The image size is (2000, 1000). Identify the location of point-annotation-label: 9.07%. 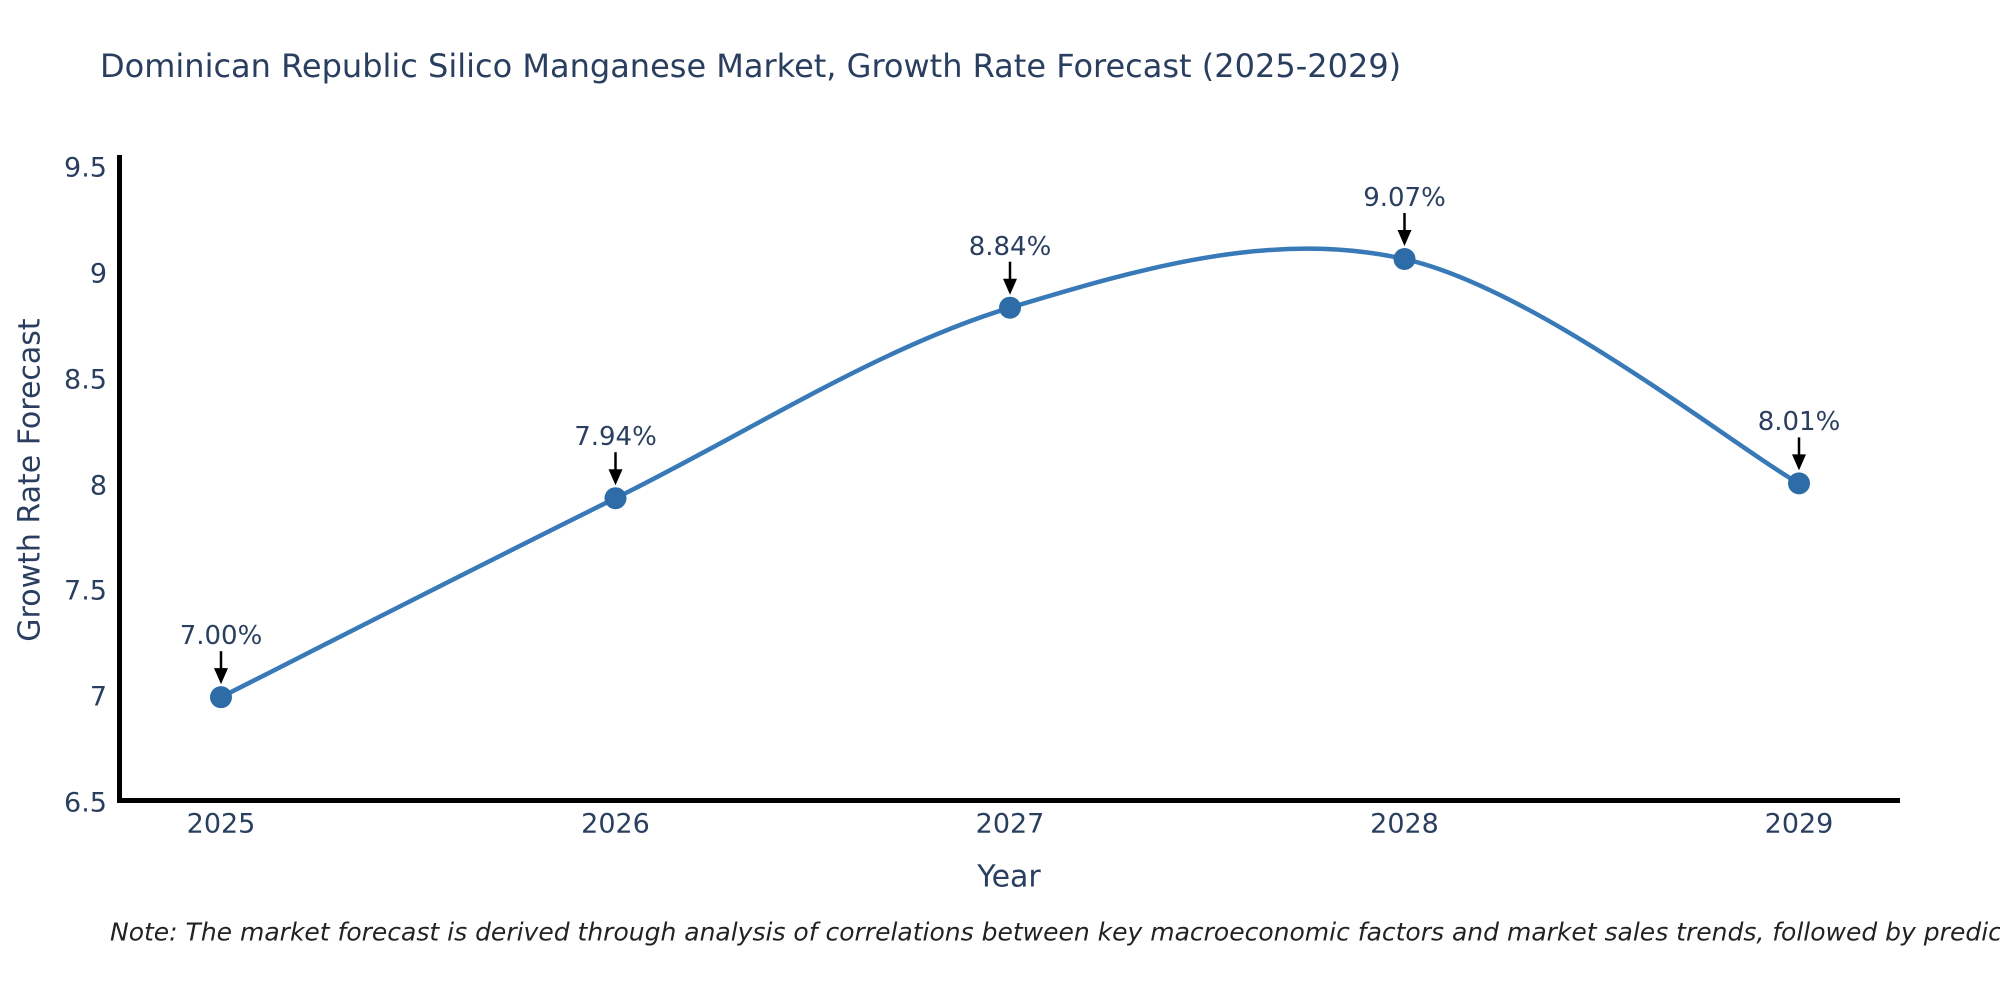
(1404, 198).